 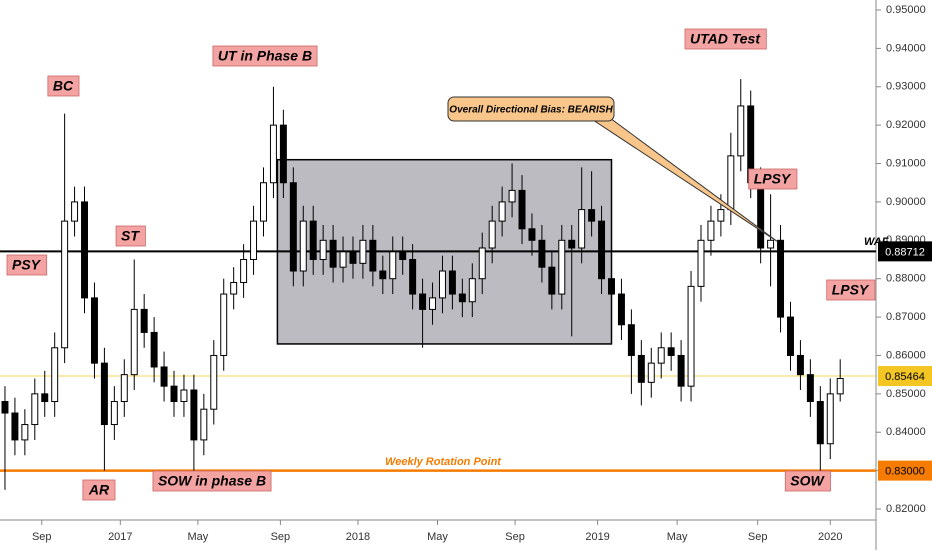 I want to click on callout-text: Overall Directional Bias: BEARISH, so click(x=531, y=110).